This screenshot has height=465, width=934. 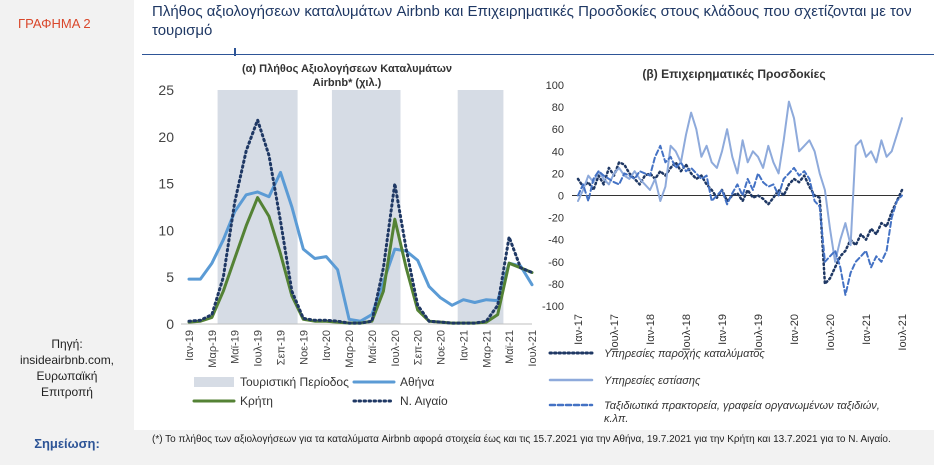 What do you see at coordinates (294, 382) in the screenshot?
I see `legend-label: Τουριστική Περίοδος` at bounding box center [294, 382].